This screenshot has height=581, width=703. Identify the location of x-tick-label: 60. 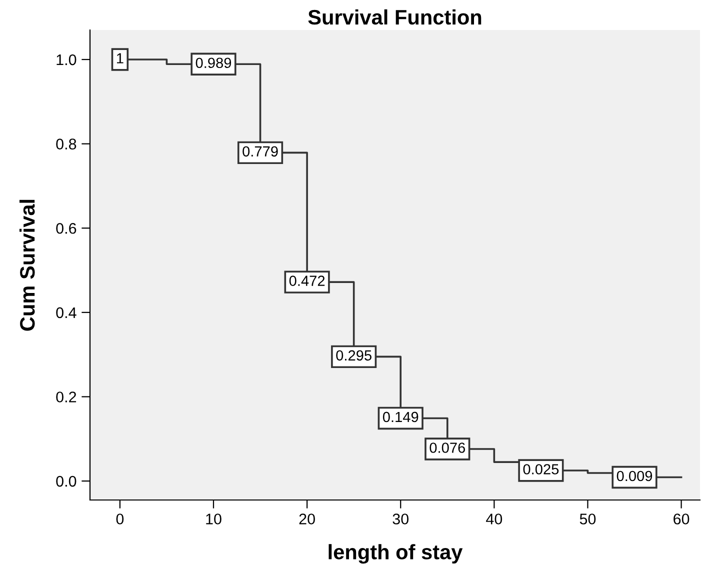
(682, 519).